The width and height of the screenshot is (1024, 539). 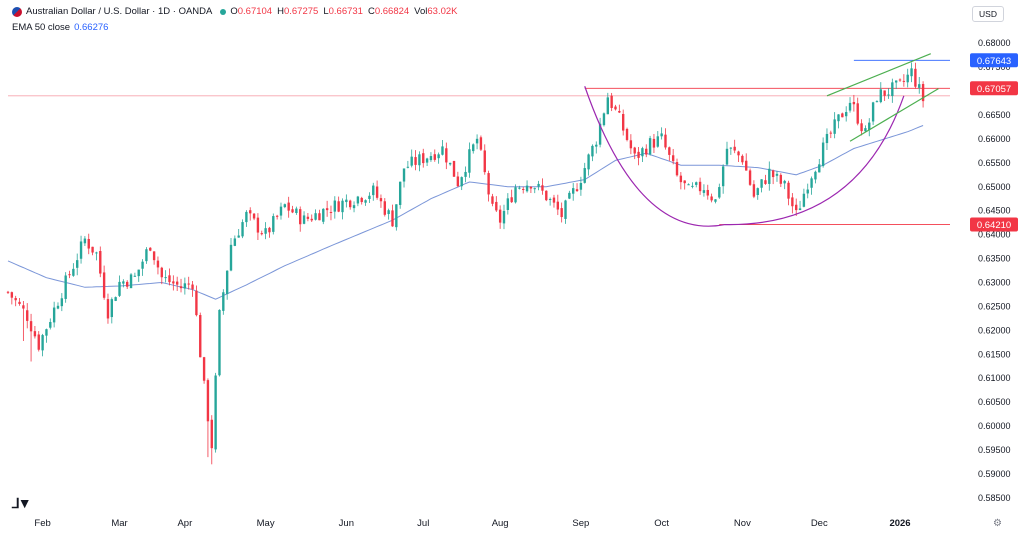 I want to click on x-tick-label: Nov, so click(x=742, y=523).